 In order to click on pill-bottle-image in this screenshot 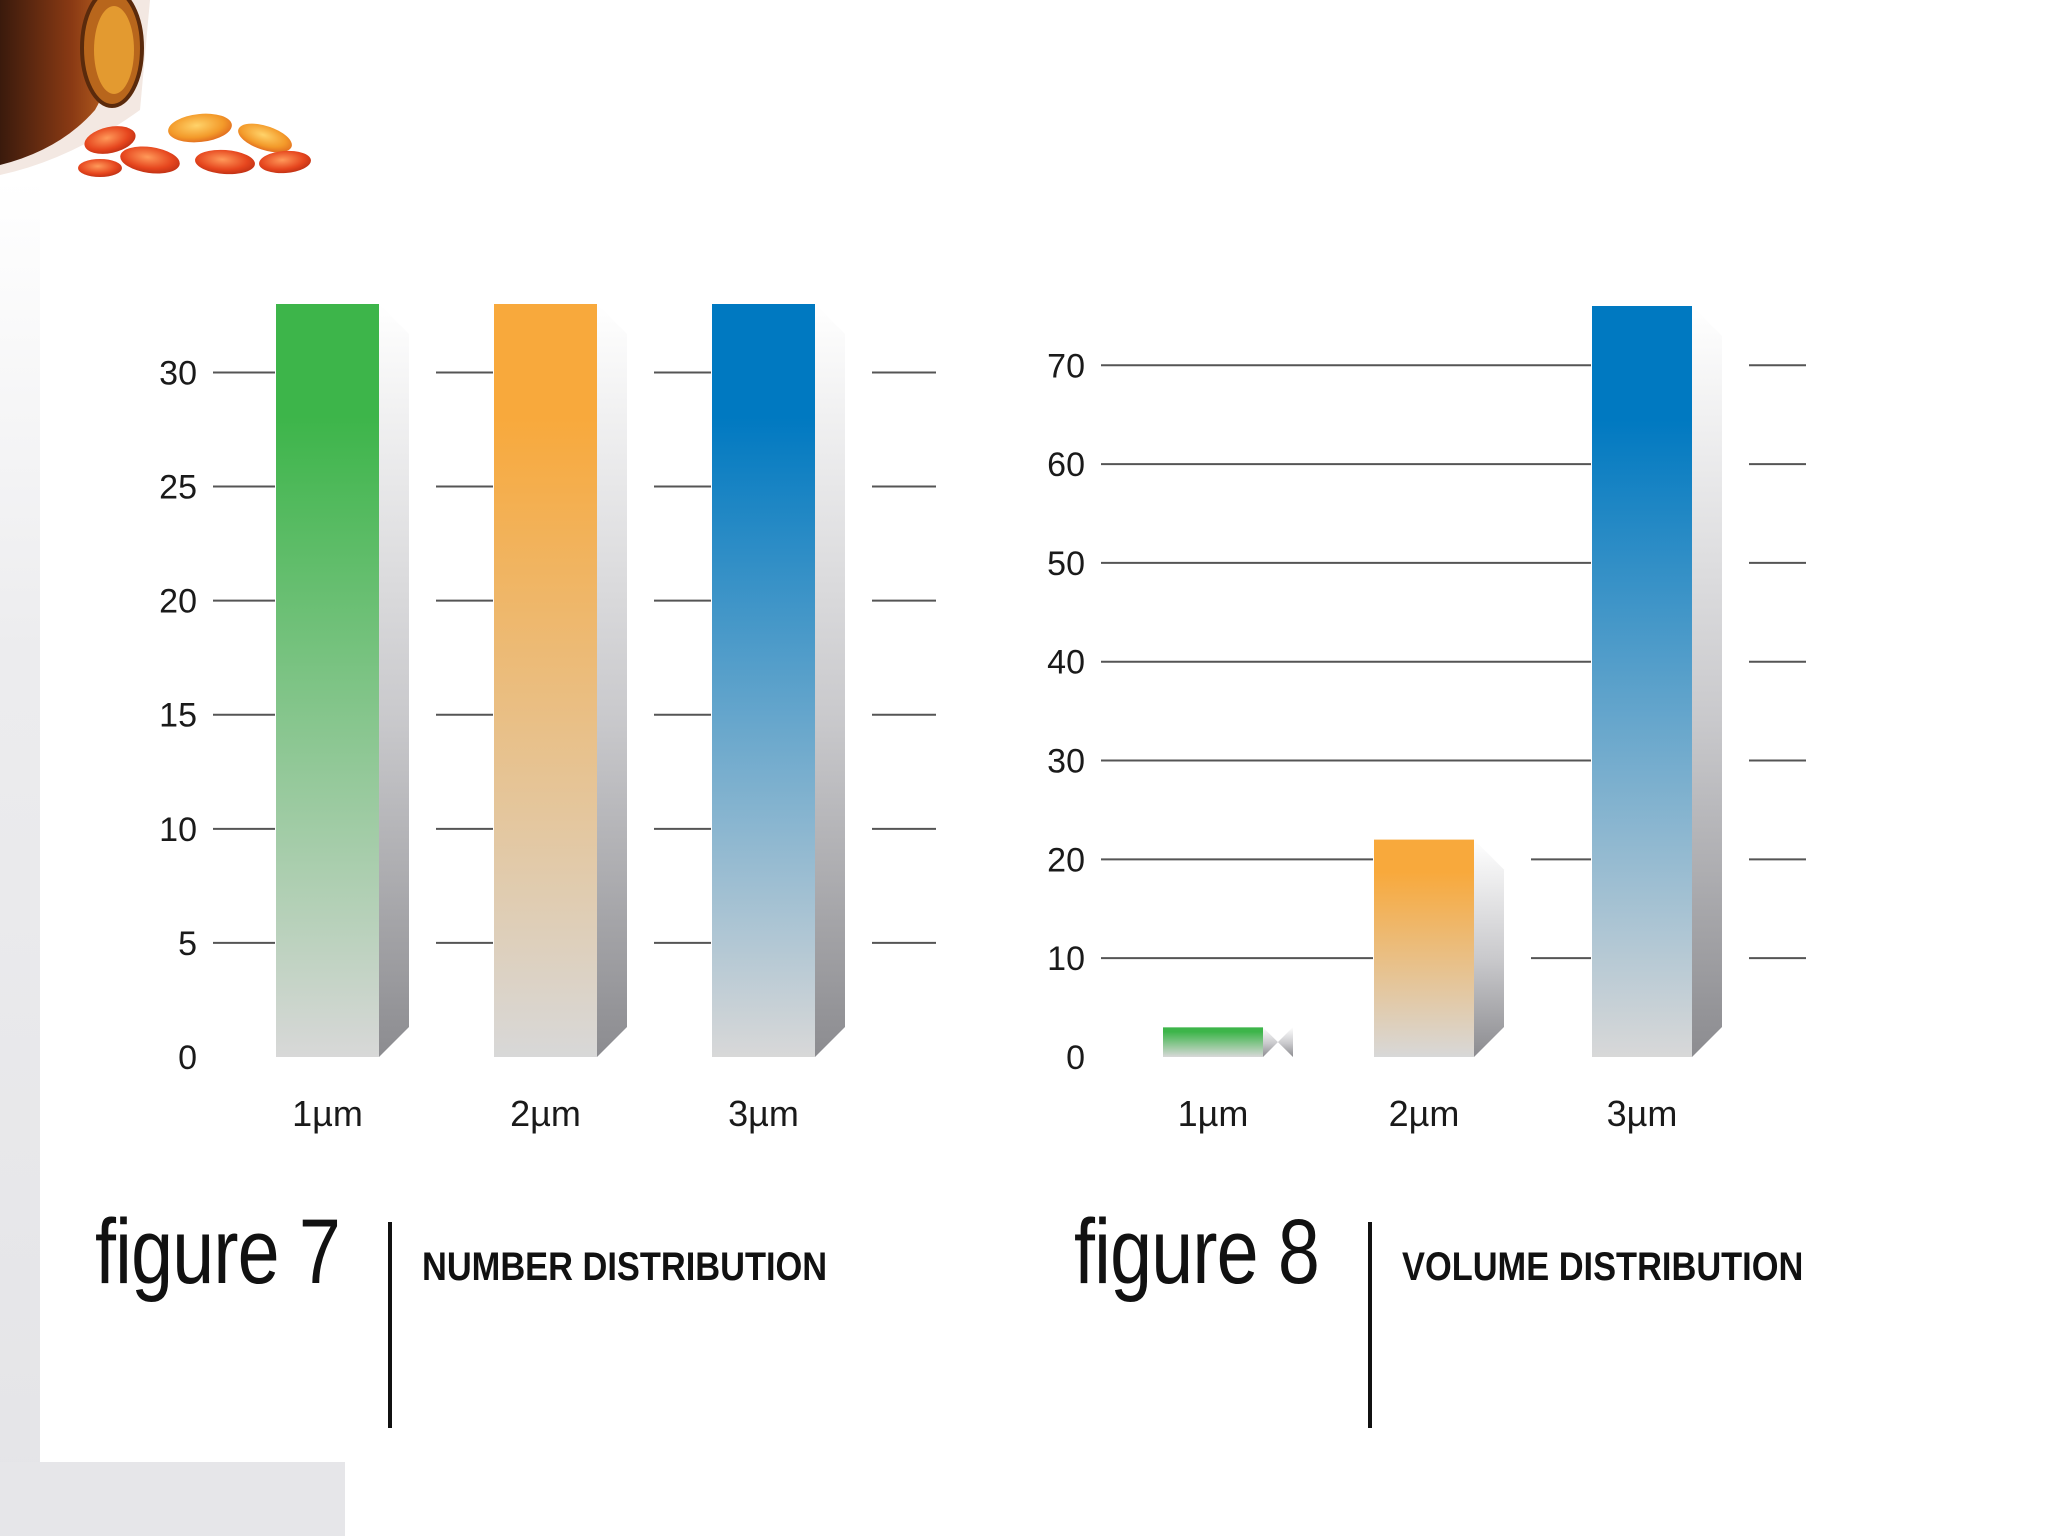, I will do `click(155, 88)`.